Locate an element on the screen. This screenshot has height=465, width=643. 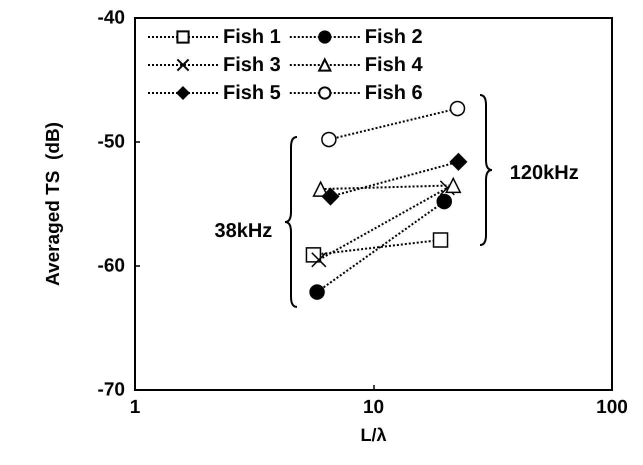
y-tick-label: -50 is located at coordinates (111, 142).